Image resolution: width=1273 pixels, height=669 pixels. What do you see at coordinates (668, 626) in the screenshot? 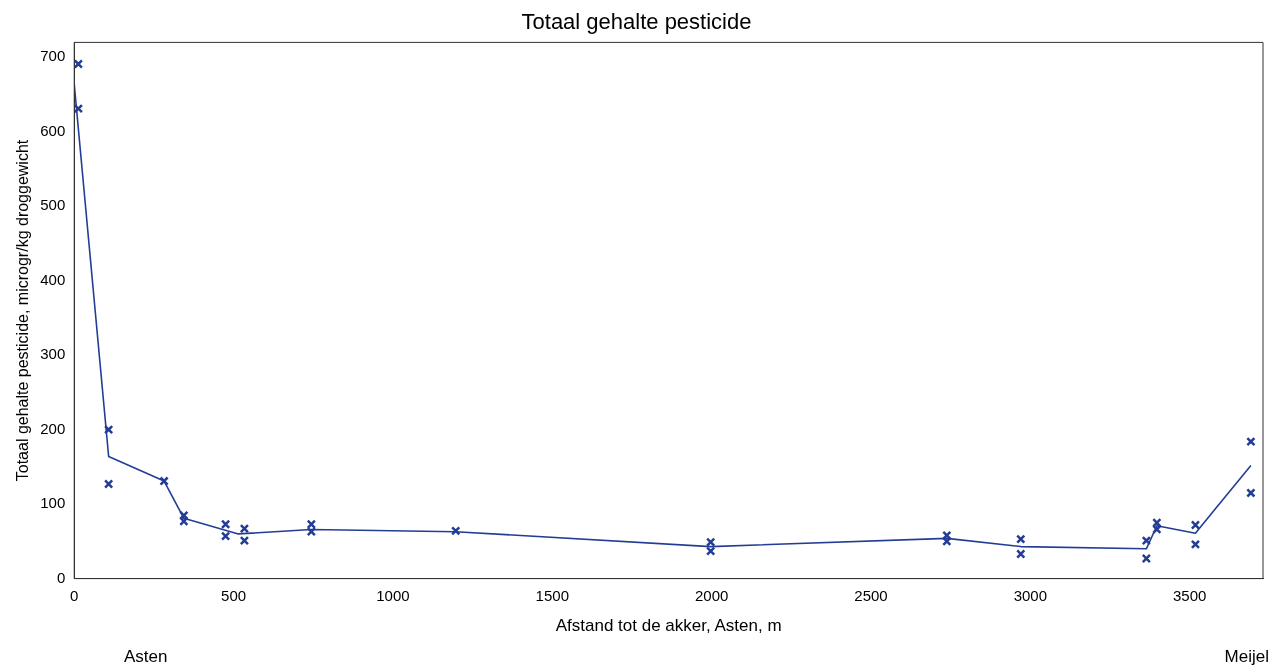
I see `x-axis-title: Afstand tot de akker, Asten, m` at bounding box center [668, 626].